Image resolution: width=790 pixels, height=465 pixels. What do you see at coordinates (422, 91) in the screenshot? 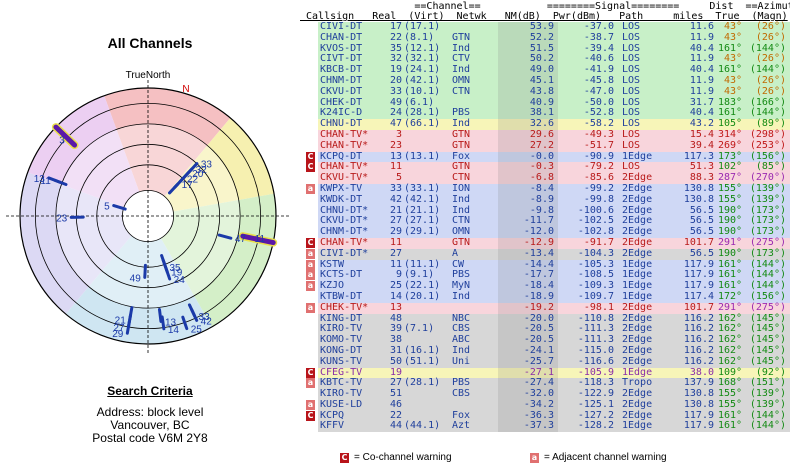
I see `cell-virt: (10.1)` at bounding box center [422, 91].